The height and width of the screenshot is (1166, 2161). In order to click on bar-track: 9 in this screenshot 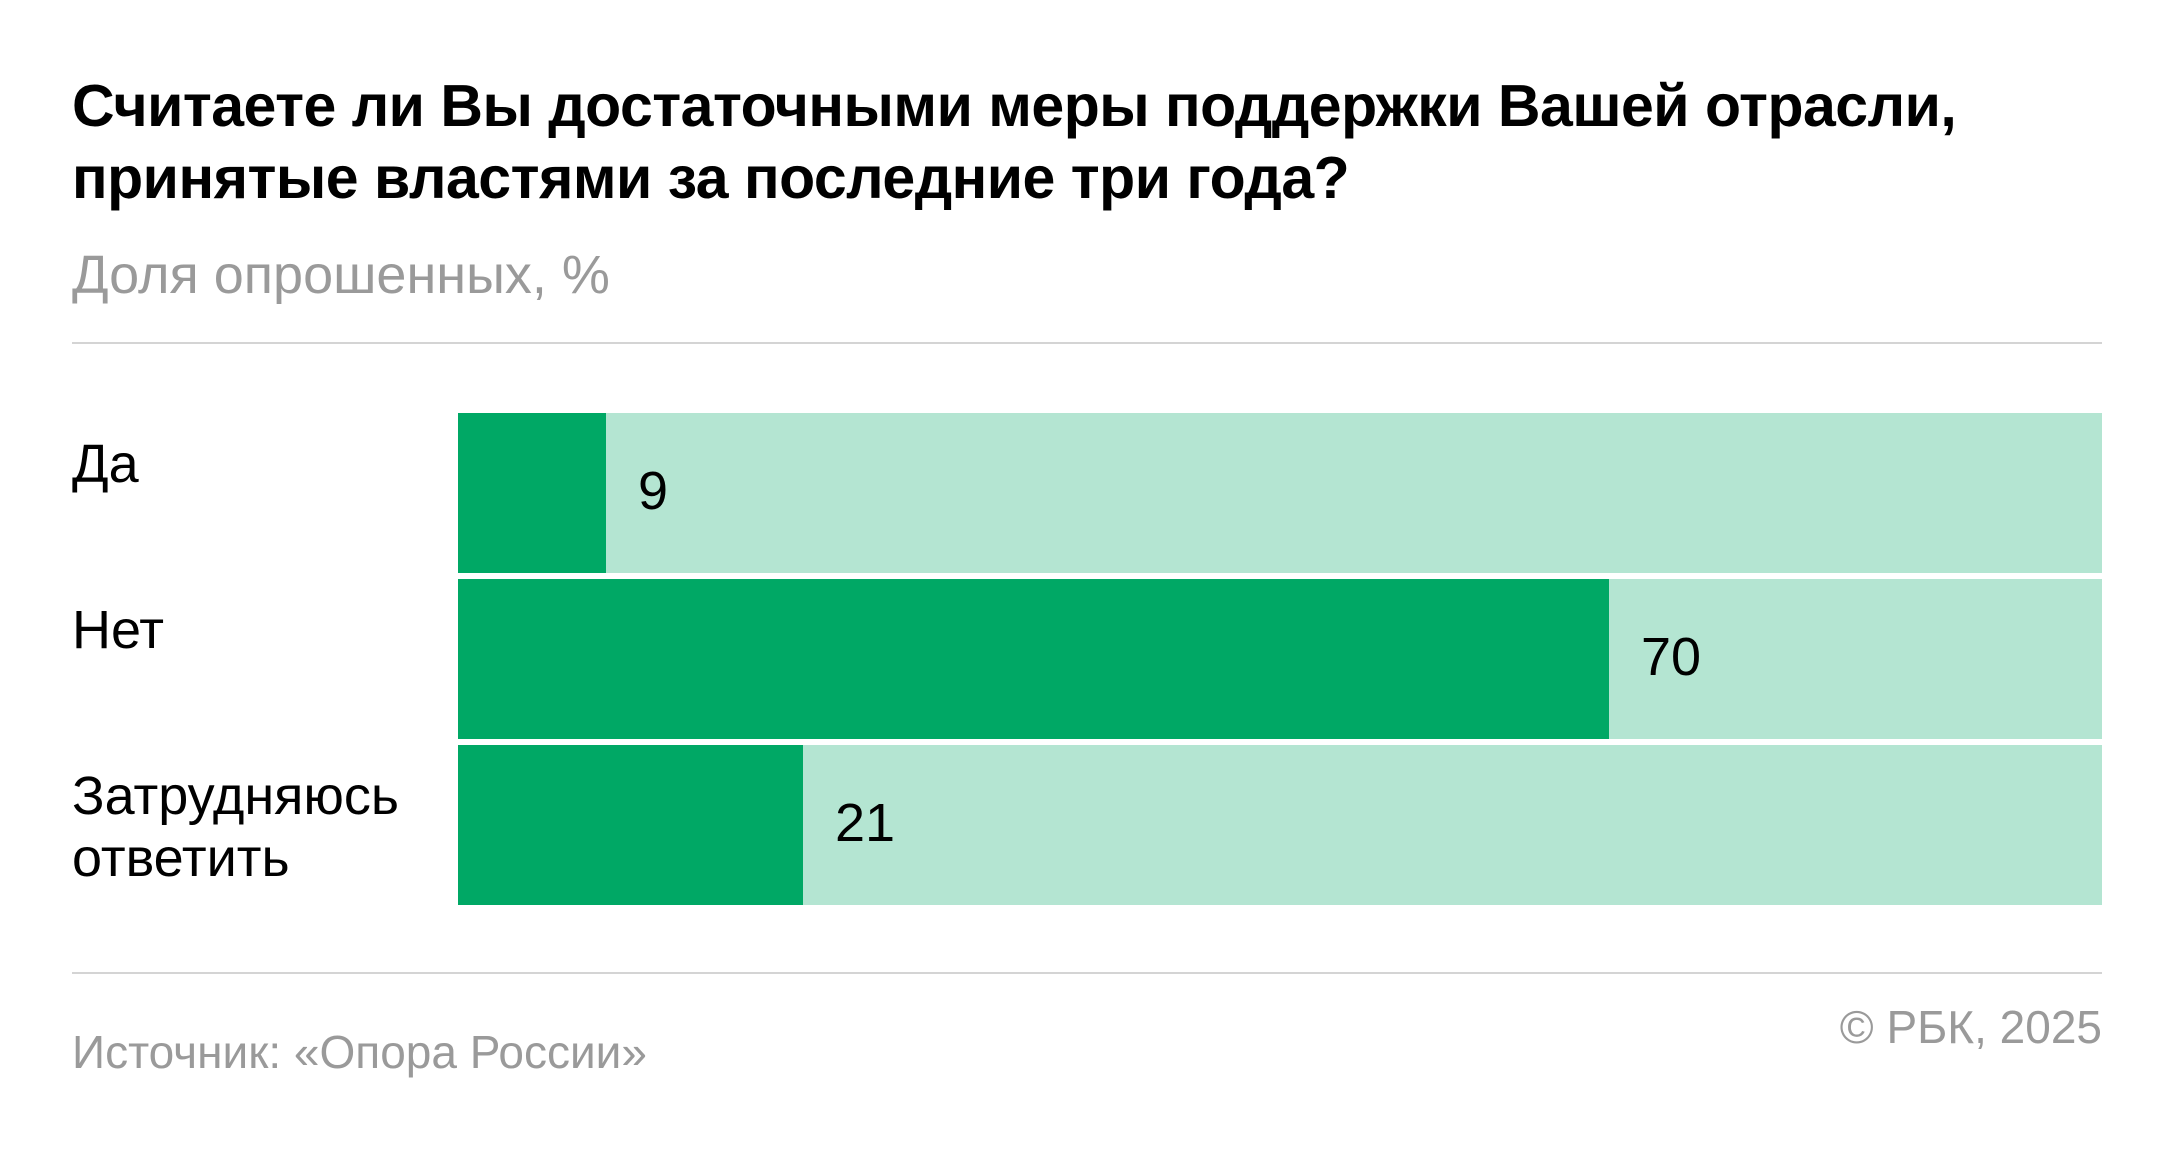, I will do `click(1280, 493)`.